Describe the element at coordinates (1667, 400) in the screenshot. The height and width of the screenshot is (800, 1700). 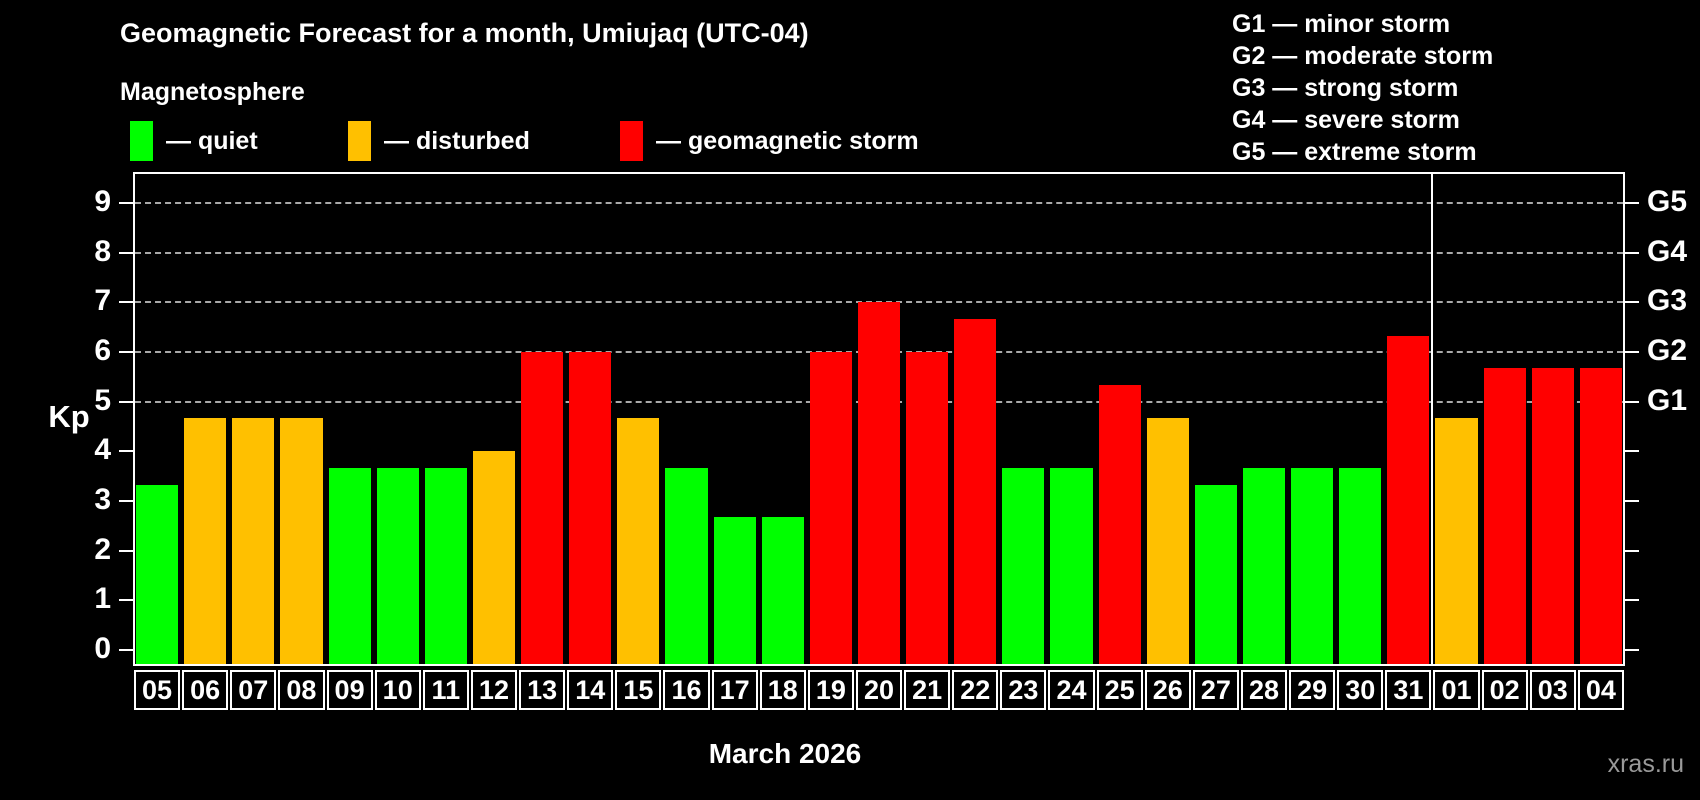
I see `g-axis-label-G1: G1` at that location.